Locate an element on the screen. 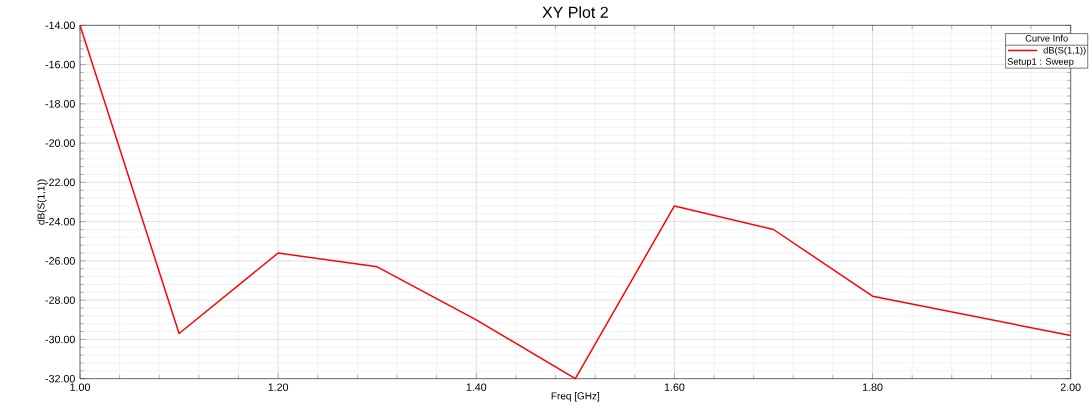  legend-title: Curve Info is located at coordinates (1046, 38).